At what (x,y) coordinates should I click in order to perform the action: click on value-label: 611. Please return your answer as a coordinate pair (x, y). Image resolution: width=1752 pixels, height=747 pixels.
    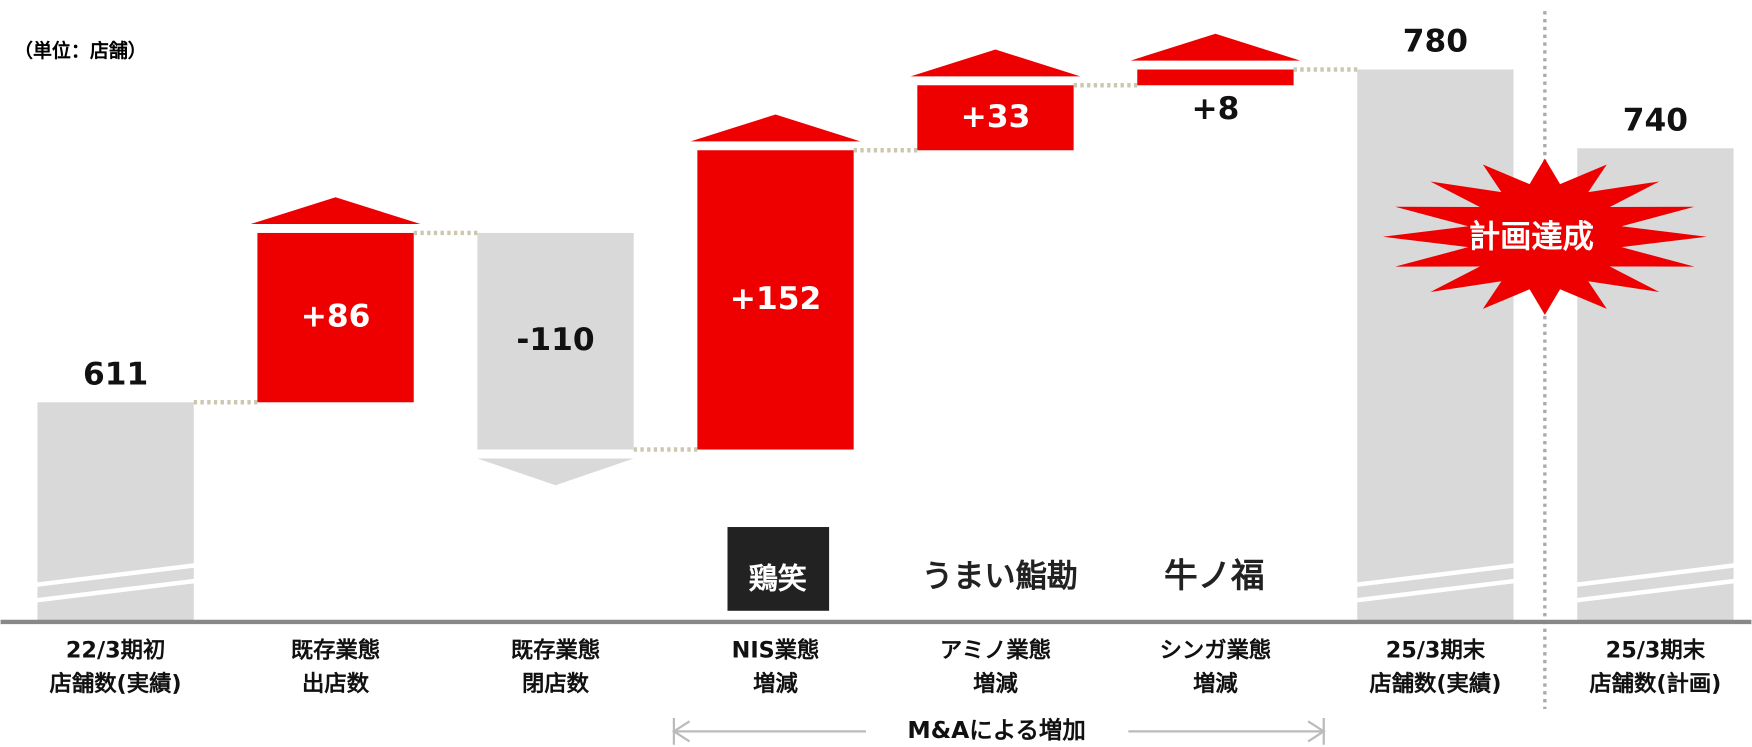
    Looking at the image, I should click on (115, 374).